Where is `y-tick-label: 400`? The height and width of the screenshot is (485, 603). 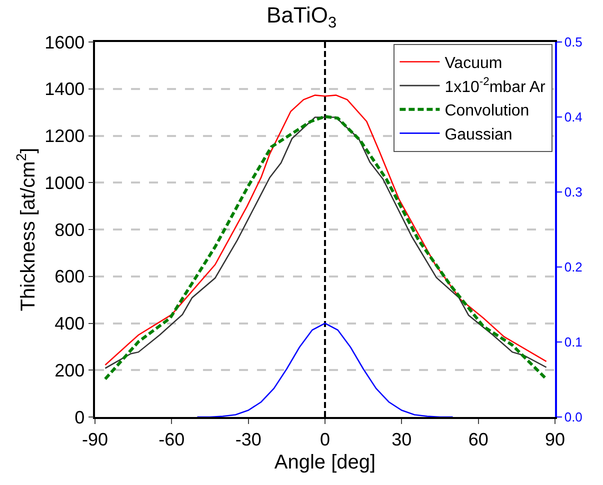
y-tick-label: 400 is located at coordinates (69, 324).